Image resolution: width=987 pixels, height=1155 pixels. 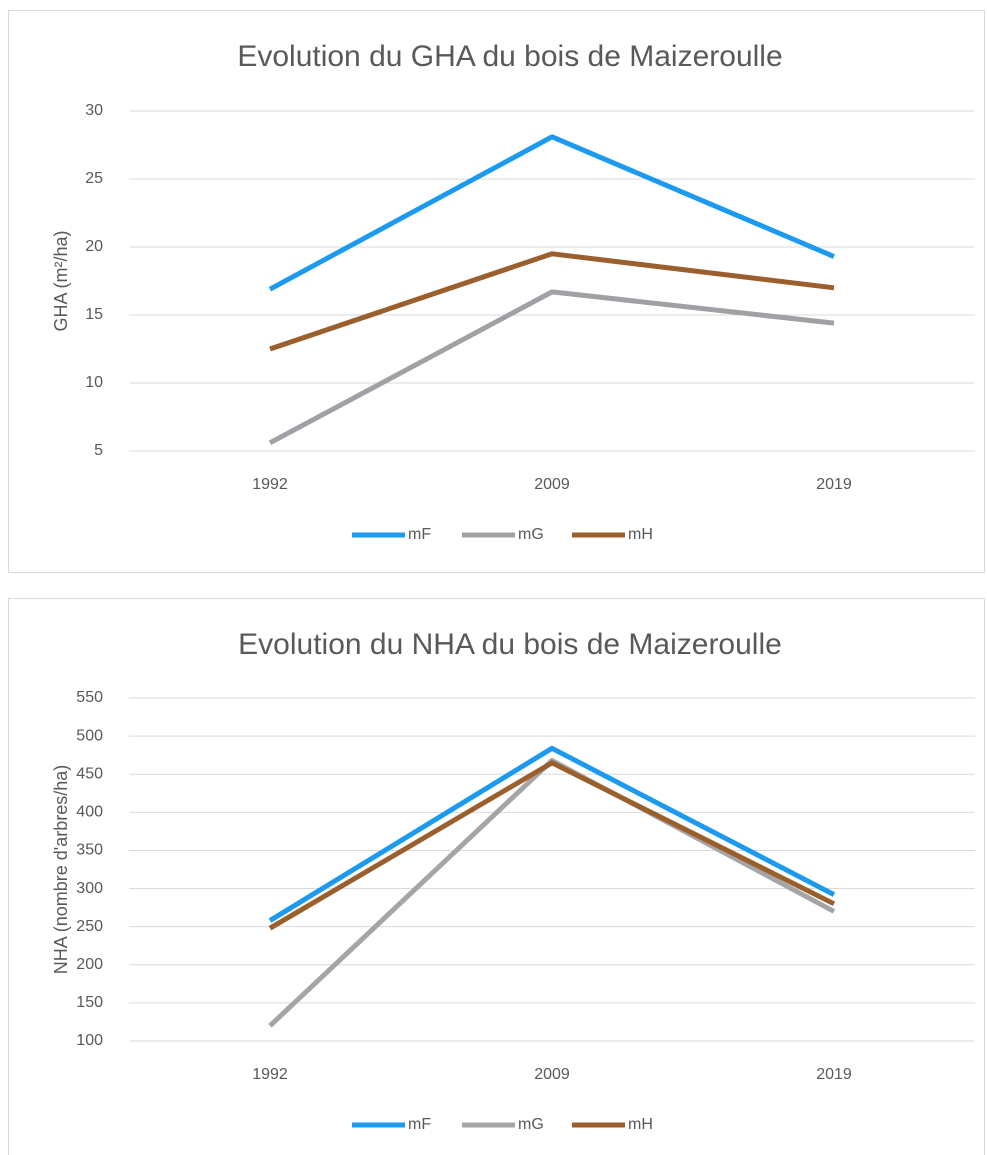 I want to click on y-axis-label: GHA (m²/ha), so click(x=61, y=280).